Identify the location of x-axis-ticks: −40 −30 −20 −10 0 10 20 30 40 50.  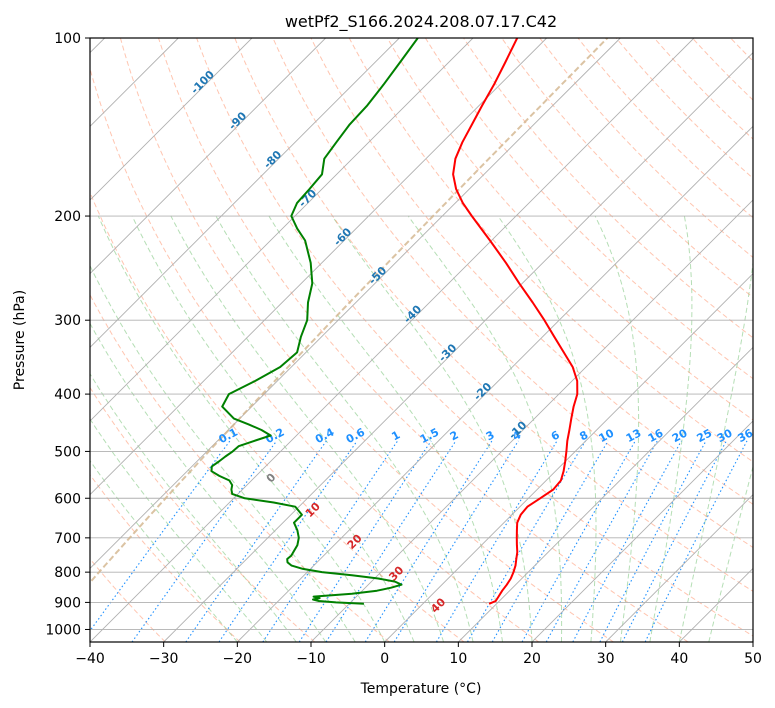
(418, 654).